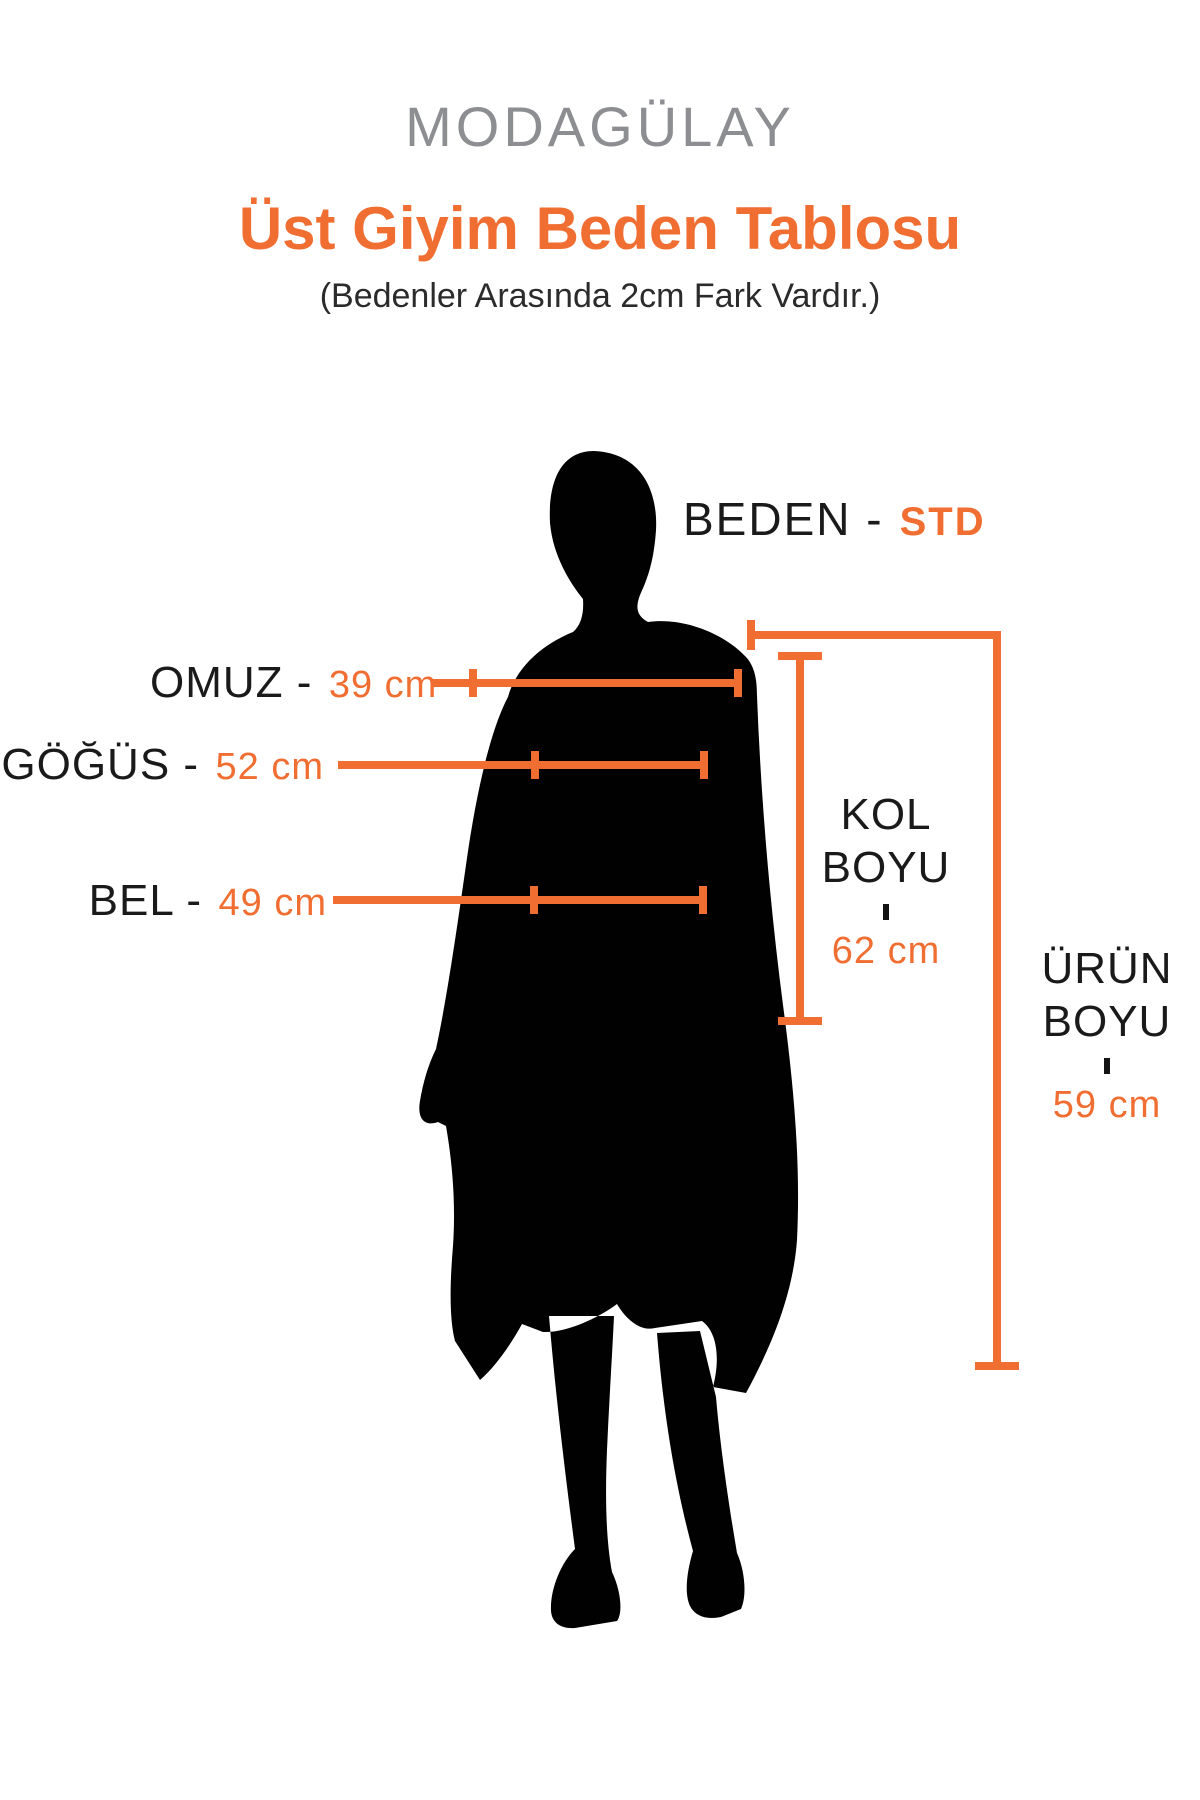 Image resolution: width=1200 pixels, height=1800 pixels. Describe the element at coordinates (100, 764) in the screenshot. I see `gogus-label: GÖĞÜS -` at that location.